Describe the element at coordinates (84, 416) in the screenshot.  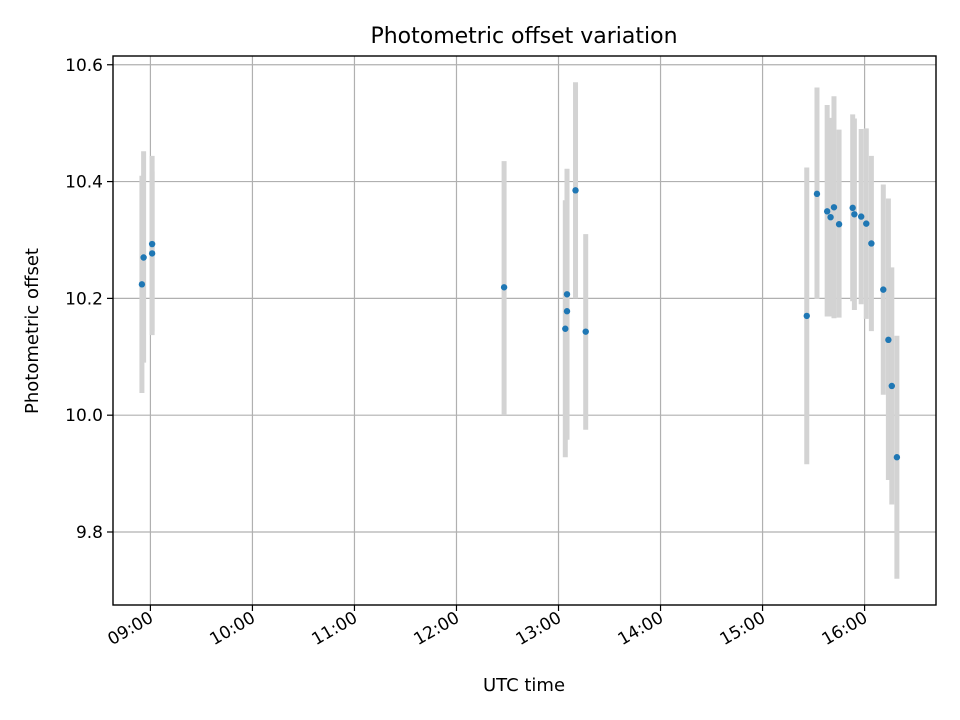
I see `y-tick-label: 10.0` at that location.